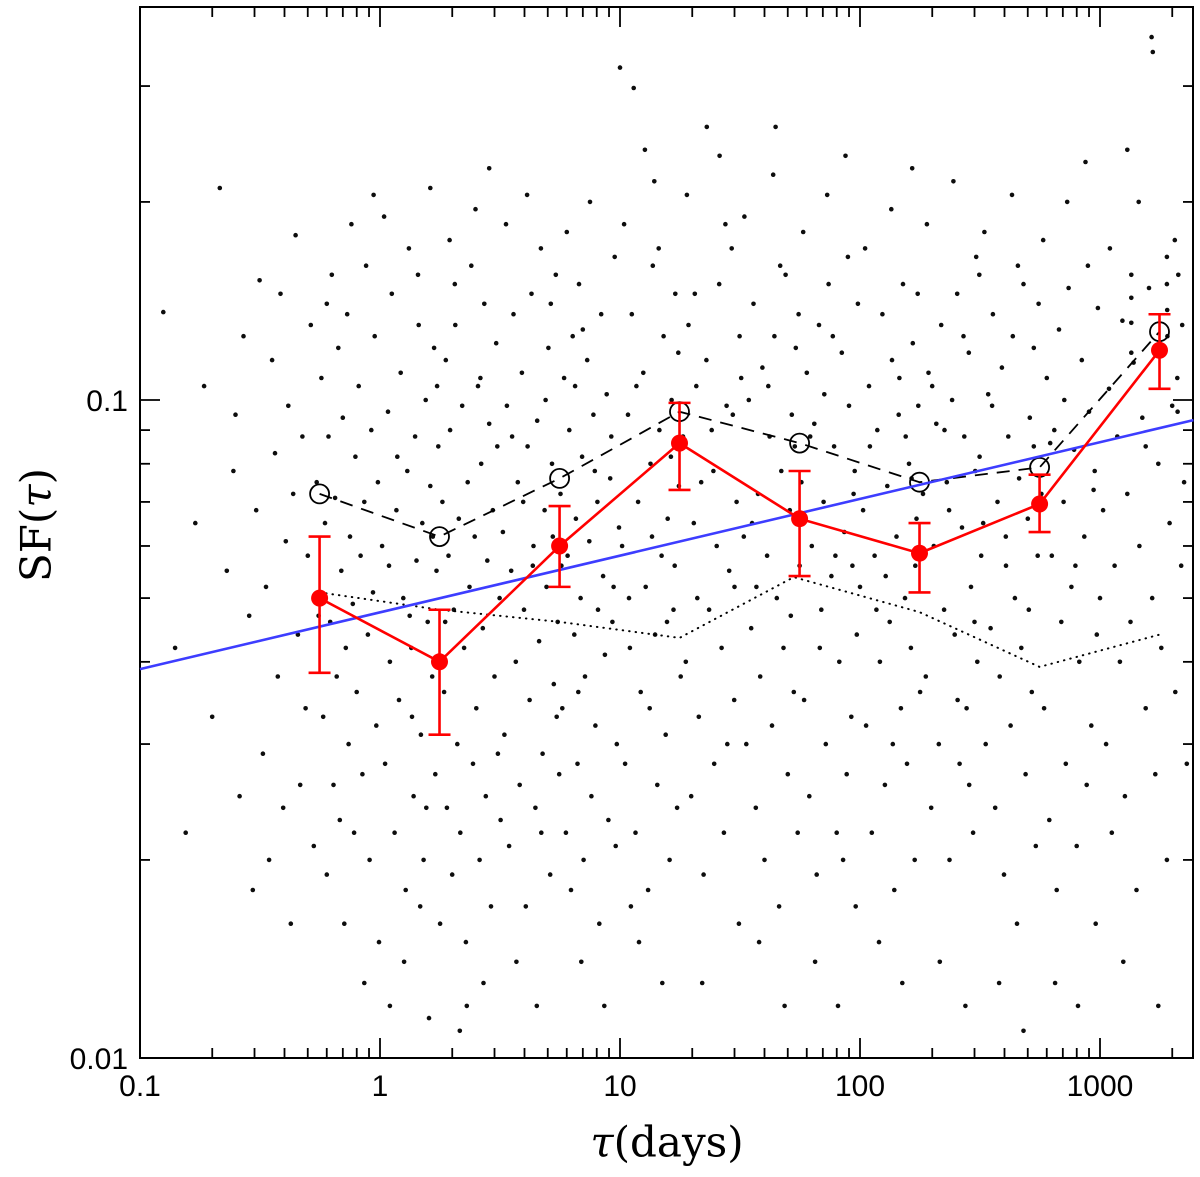 The image size is (1200, 1177). Describe the element at coordinates (320, 494) in the screenshot. I see `open-circle-marker` at that location.